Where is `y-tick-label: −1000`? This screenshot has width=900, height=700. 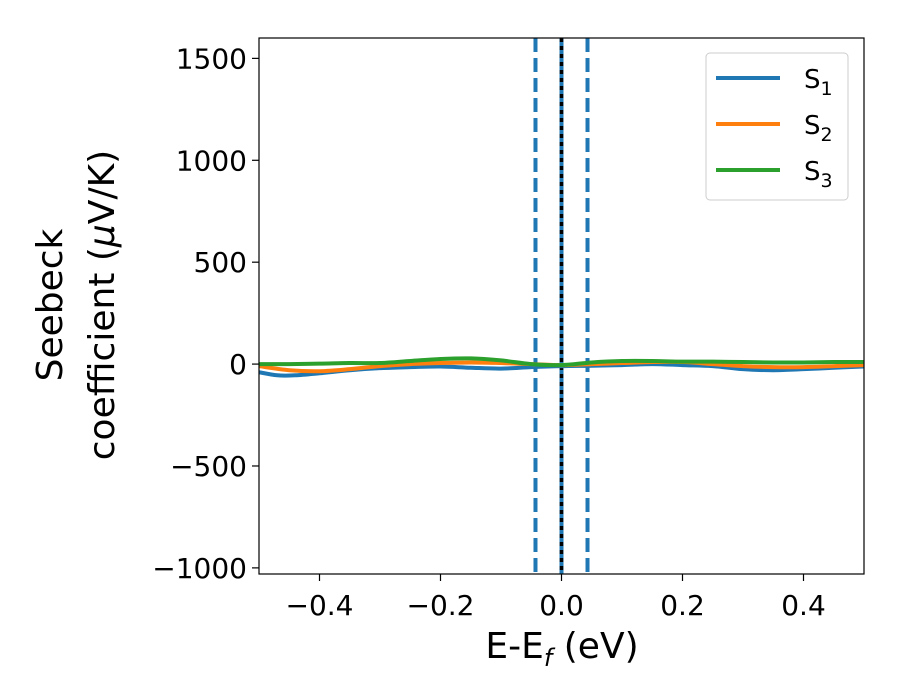 y-tick-label: −1000 is located at coordinates (199, 568).